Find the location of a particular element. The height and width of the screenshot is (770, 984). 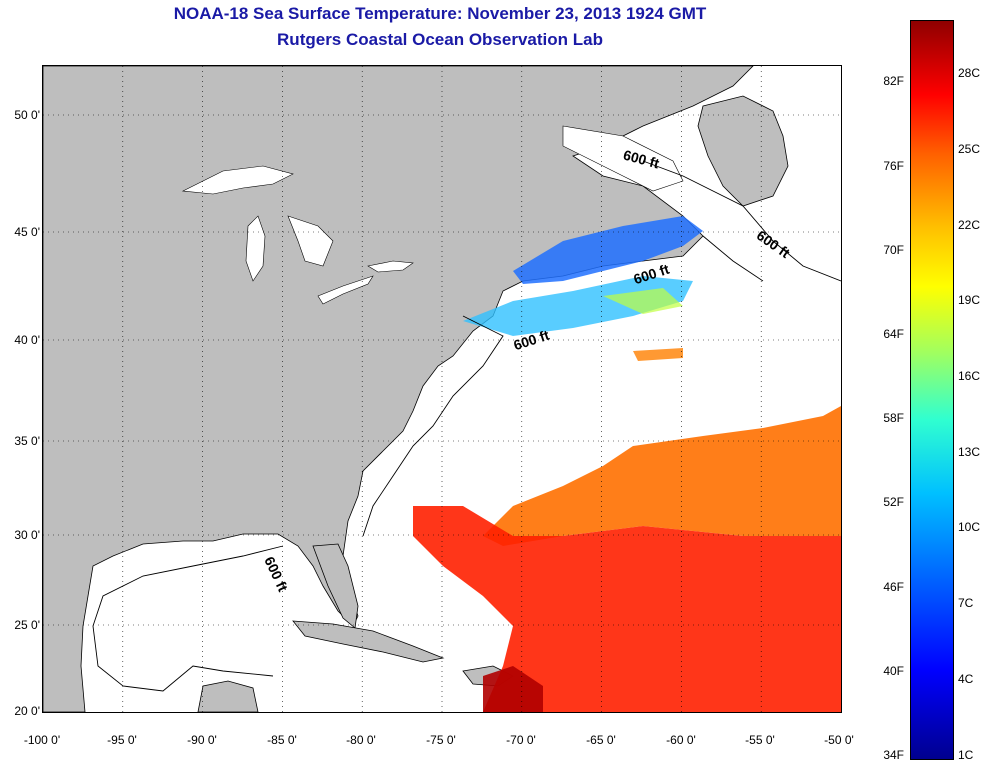

gulf-st-lawrence is located at coordinates (623, 158).